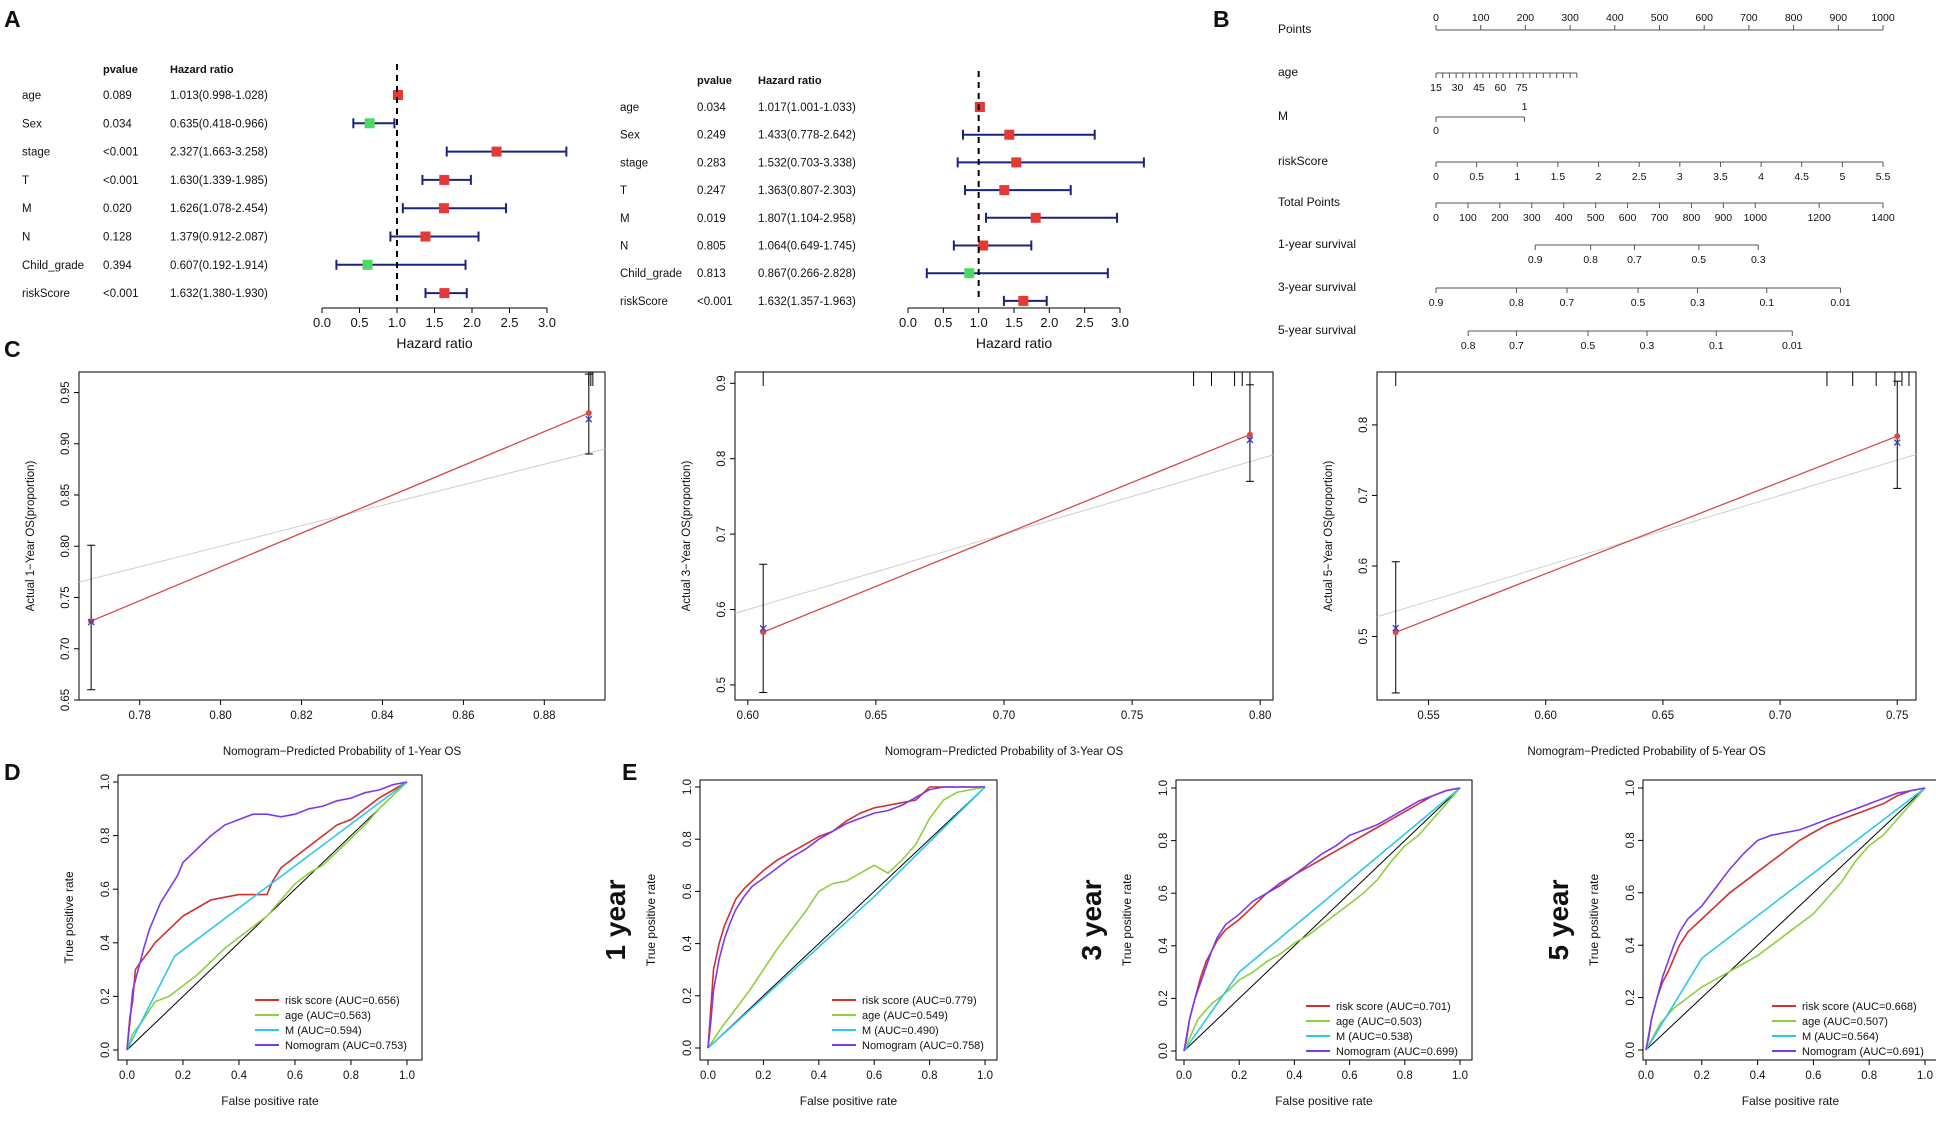 The width and height of the screenshot is (1936, 1124). Describe the element at coordinates (1842, 177) in the screenshot. I see `nomogram-tick-label: 5` at that location.